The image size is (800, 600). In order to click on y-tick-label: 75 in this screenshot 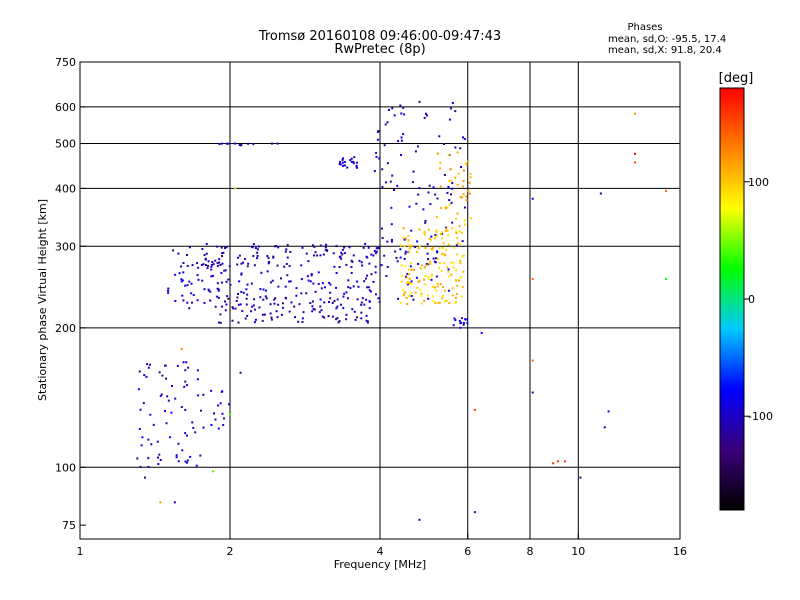, I will do `click(69, 525)`.